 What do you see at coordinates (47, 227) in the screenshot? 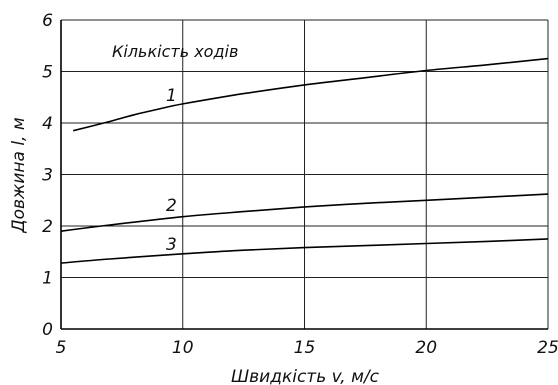
I see `y-tick-label-2: 2` at bounding box center [47, 227].